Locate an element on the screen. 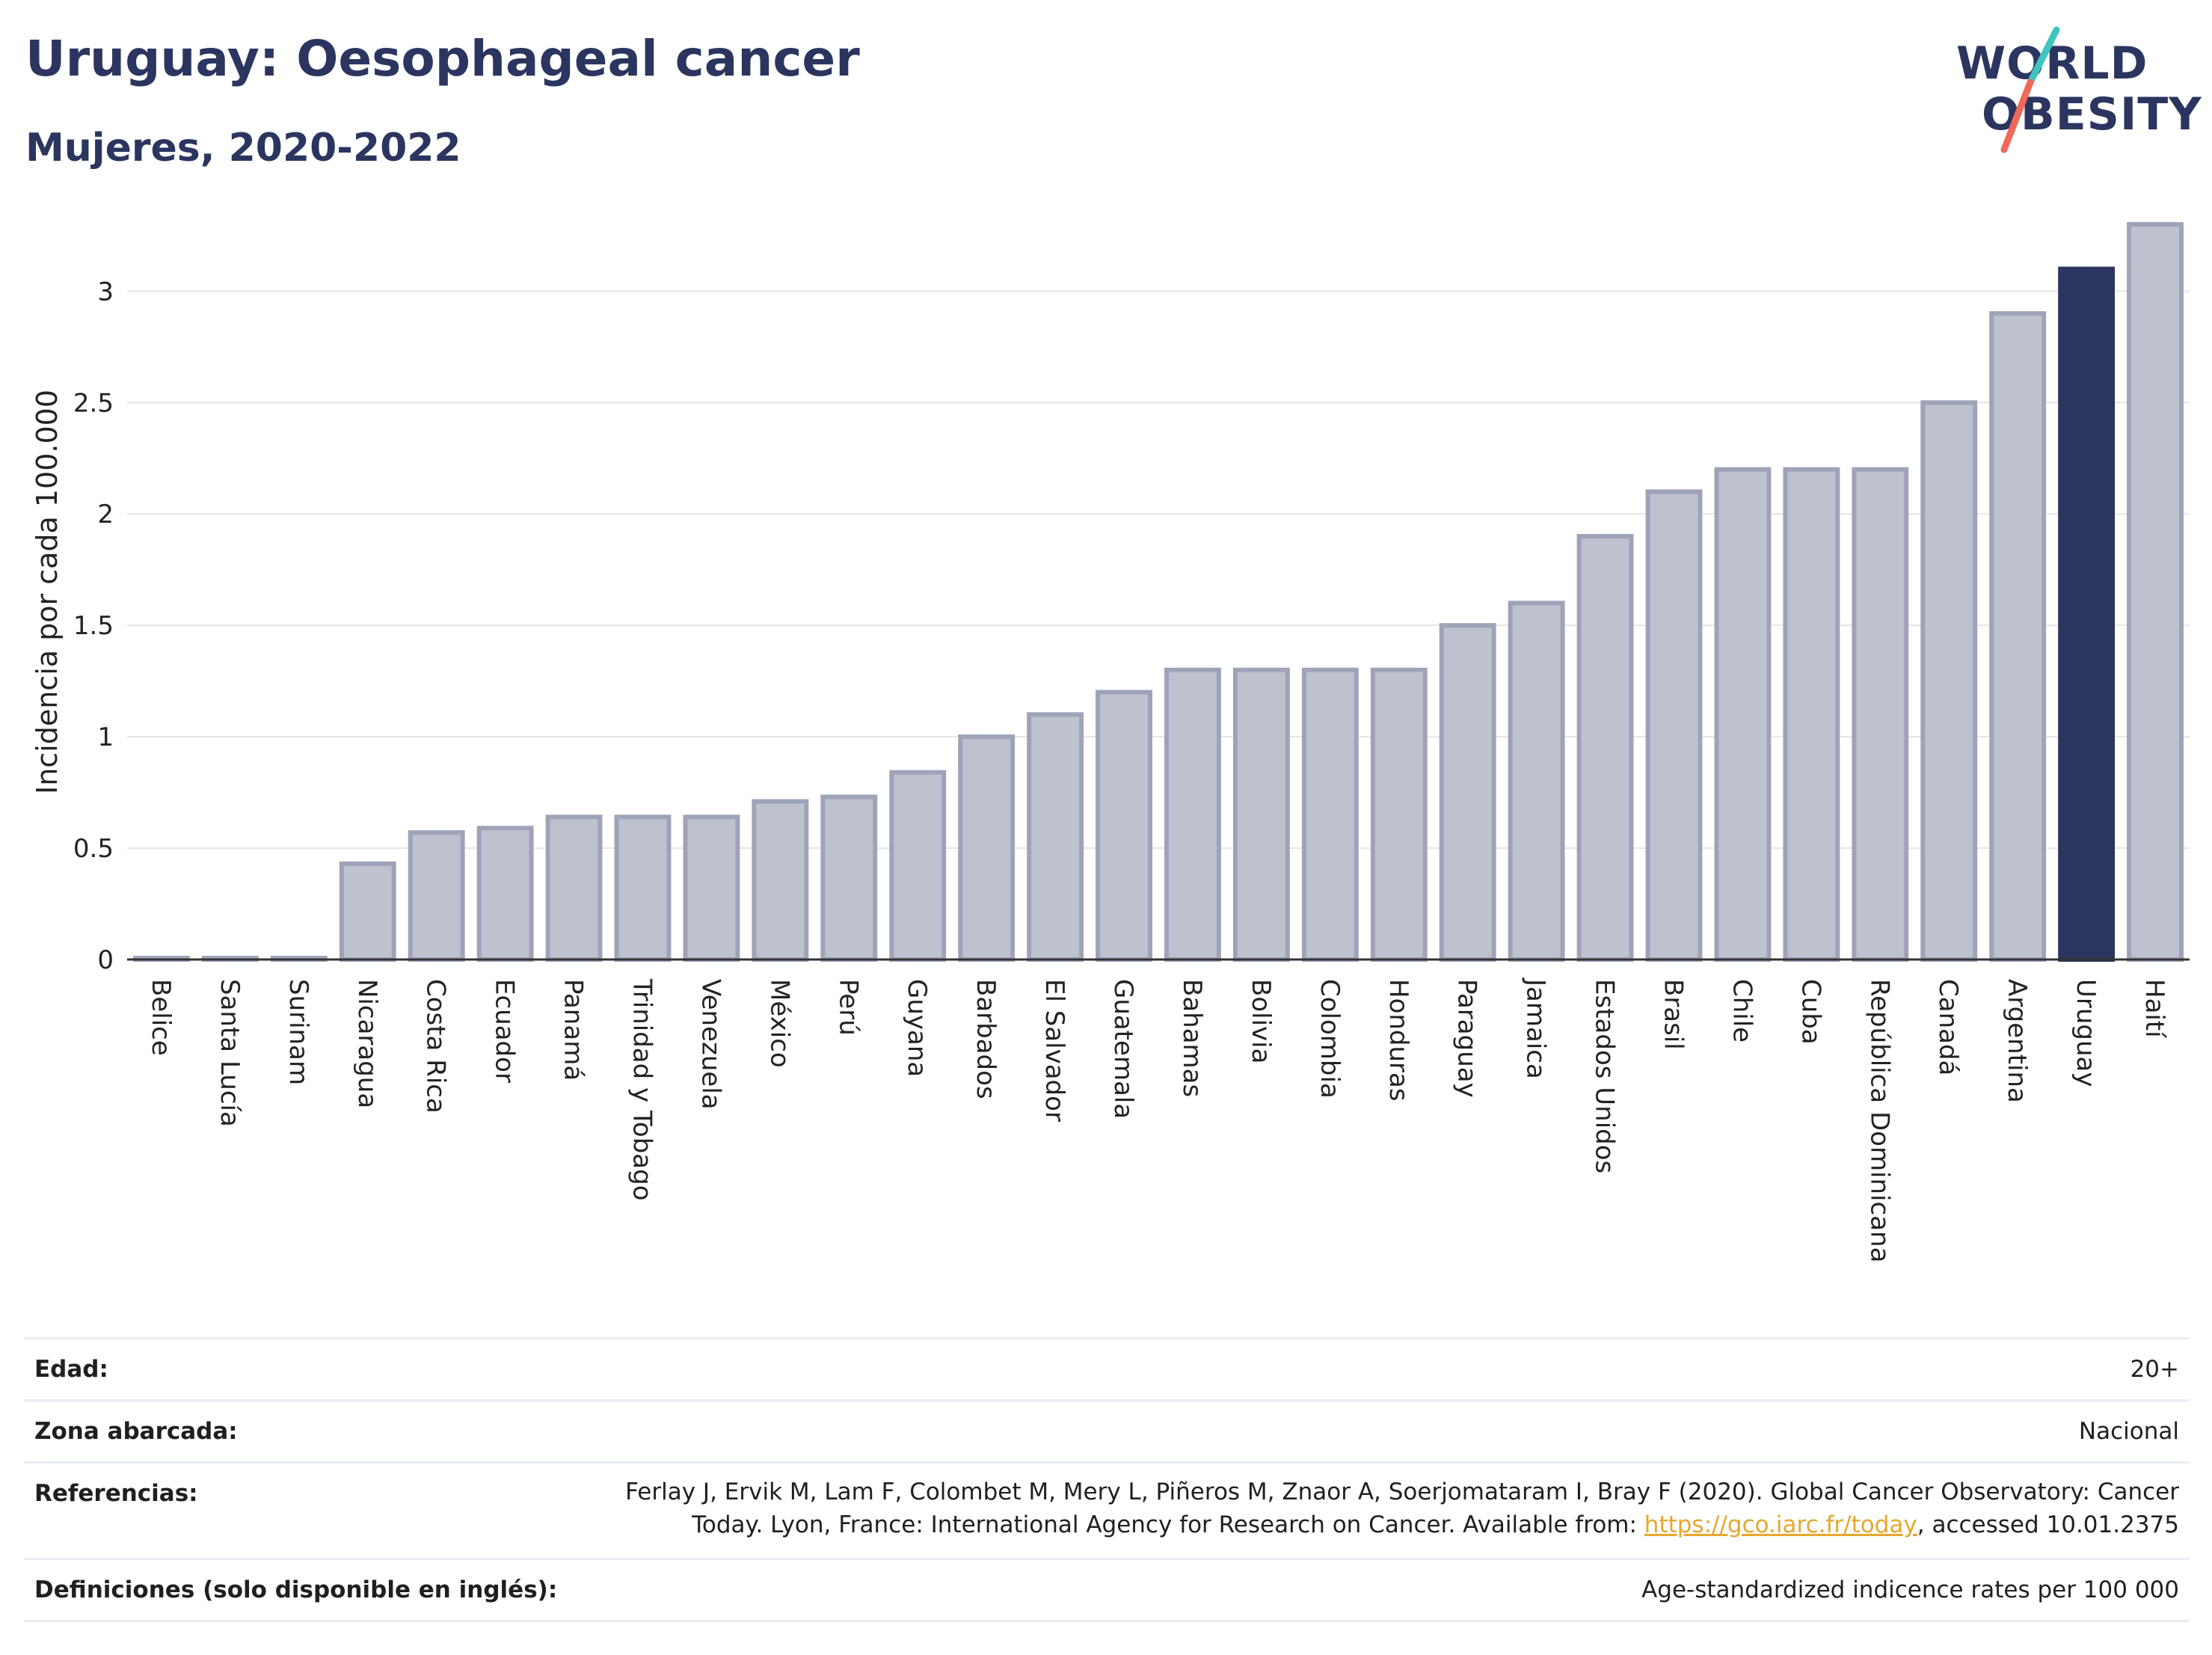  y-tick-label: 1 is located at coordinates (105, 737).